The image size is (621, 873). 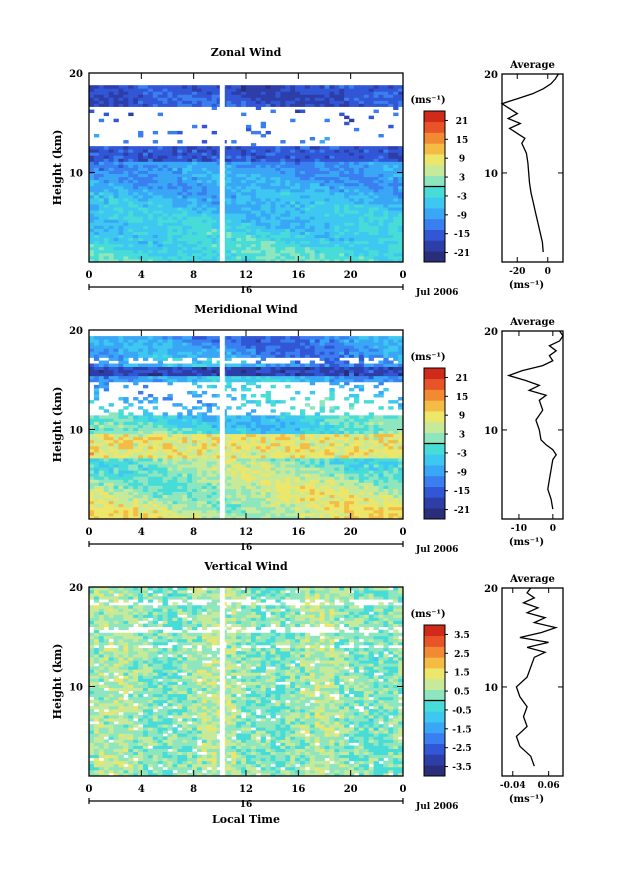 What do you see at coordinates (461, 768) in the screenshot?
I see `colorbar-tick-label: -3.5` at bounding box center [461, 768].